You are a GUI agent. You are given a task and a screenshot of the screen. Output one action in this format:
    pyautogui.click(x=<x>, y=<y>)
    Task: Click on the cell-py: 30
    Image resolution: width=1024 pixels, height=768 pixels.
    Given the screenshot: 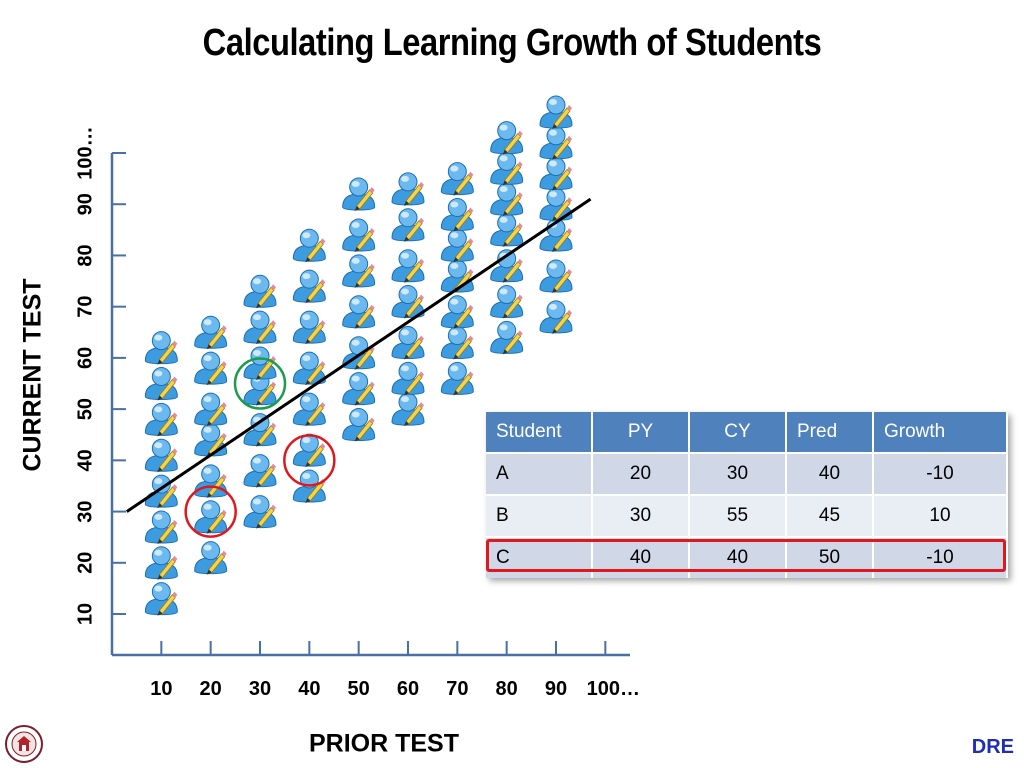 What is the action you would take?
    pyautogui.click(x=641, y=515)
    